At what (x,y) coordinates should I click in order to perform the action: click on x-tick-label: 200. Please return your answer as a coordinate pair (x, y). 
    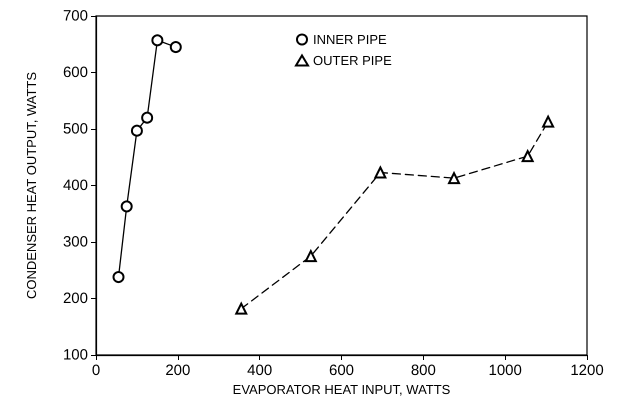
    Looking at the image, I should click on (177, 370).